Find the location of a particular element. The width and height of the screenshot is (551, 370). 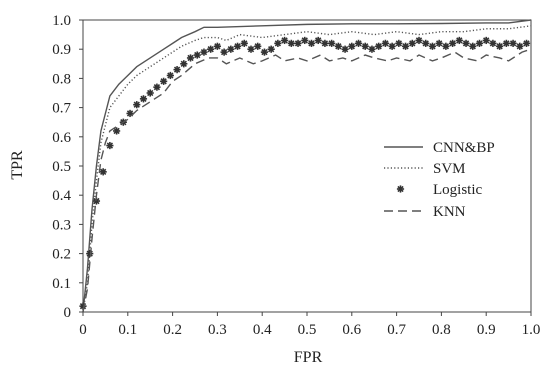

legend-label: CNN&BP is located at coordinates (464, 148).